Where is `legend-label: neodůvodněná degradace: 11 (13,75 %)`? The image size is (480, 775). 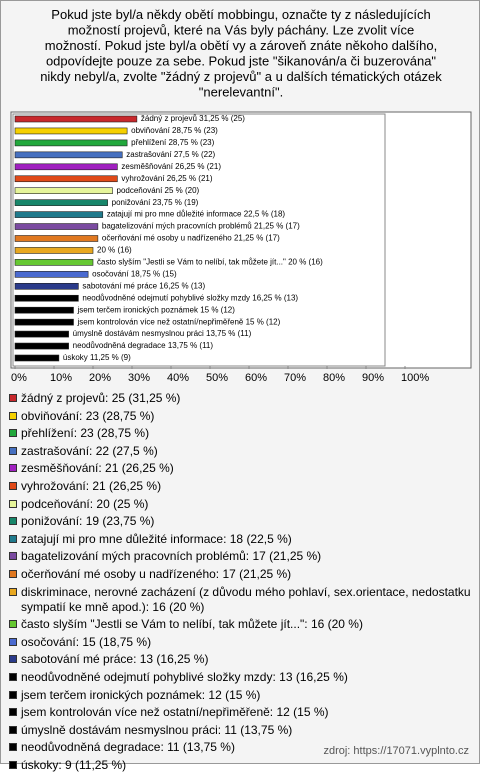
legend-label: neodůvodněná degradace: 11 (13,75 %) is located at coordinates (128, 747).